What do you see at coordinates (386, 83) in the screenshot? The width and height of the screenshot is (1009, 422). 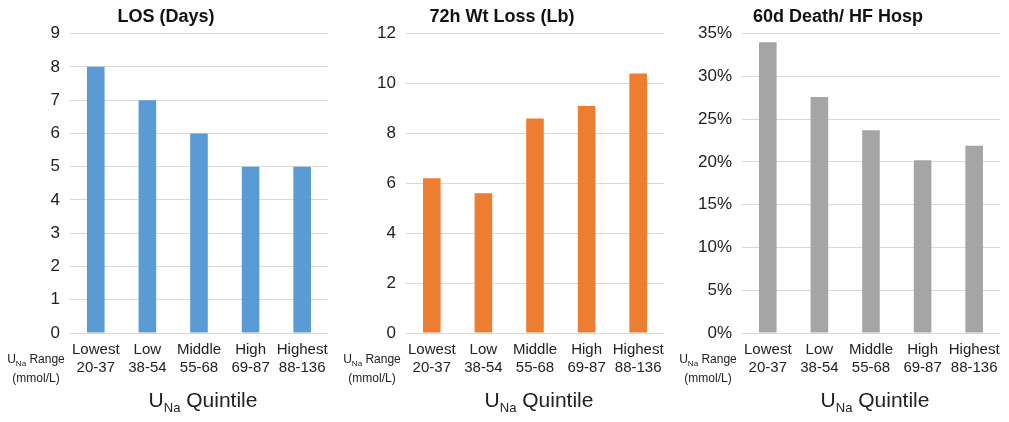 I see `y-tick-label: 10` at bounding box center [386, 83].